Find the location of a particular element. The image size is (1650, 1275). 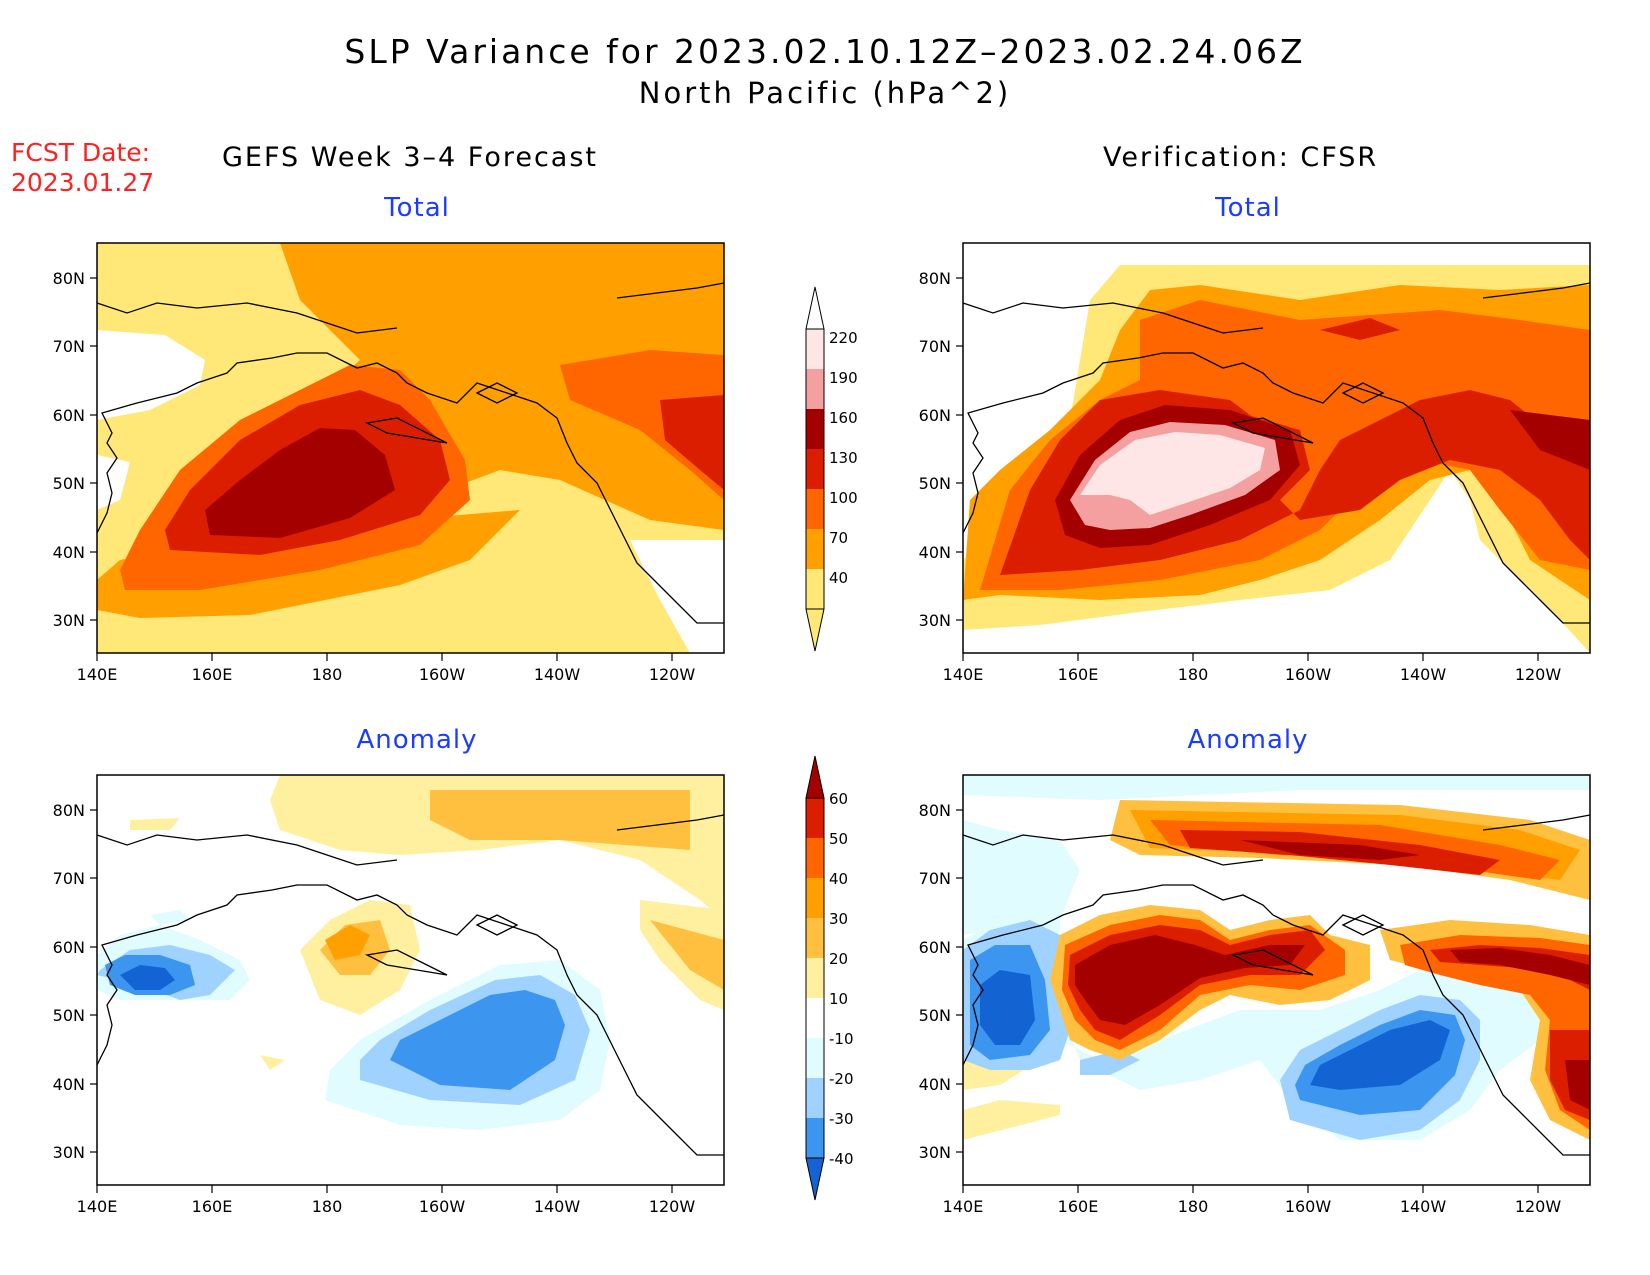

colorbar-total-bottom-arrow is located at coordinates (815, 630).